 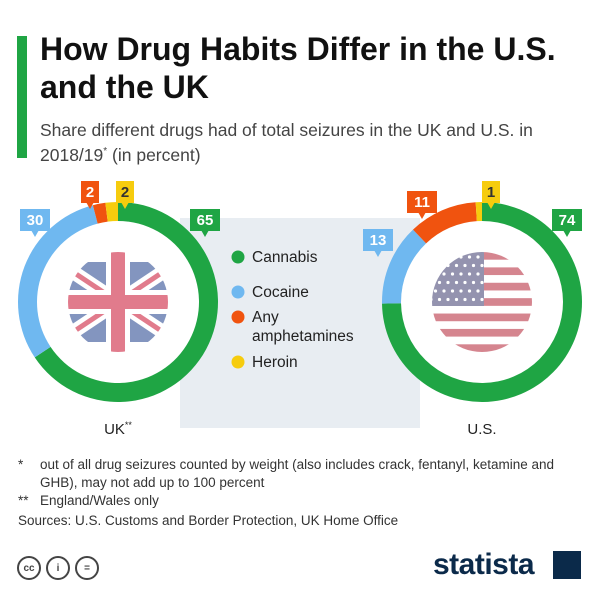 What do you see at coordinates (21, 464) in the screenshot?
I see `footnote-mark: *` at bounding box center [21, 464].